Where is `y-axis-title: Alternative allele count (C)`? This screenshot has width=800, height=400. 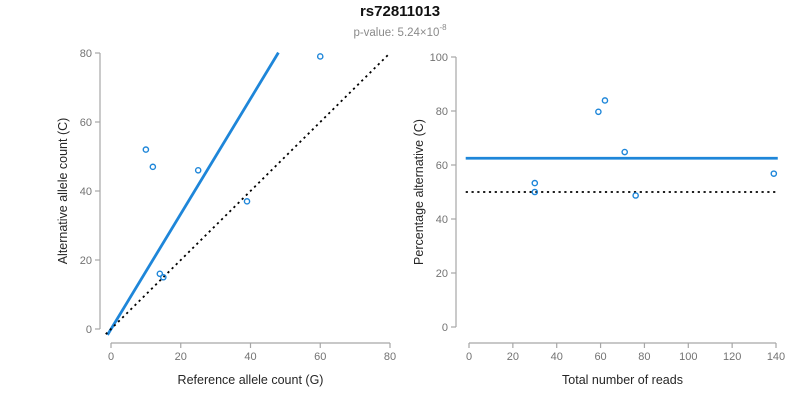 y-axis-title: Alternative allele count (C) is located at coordinates (63, 191).